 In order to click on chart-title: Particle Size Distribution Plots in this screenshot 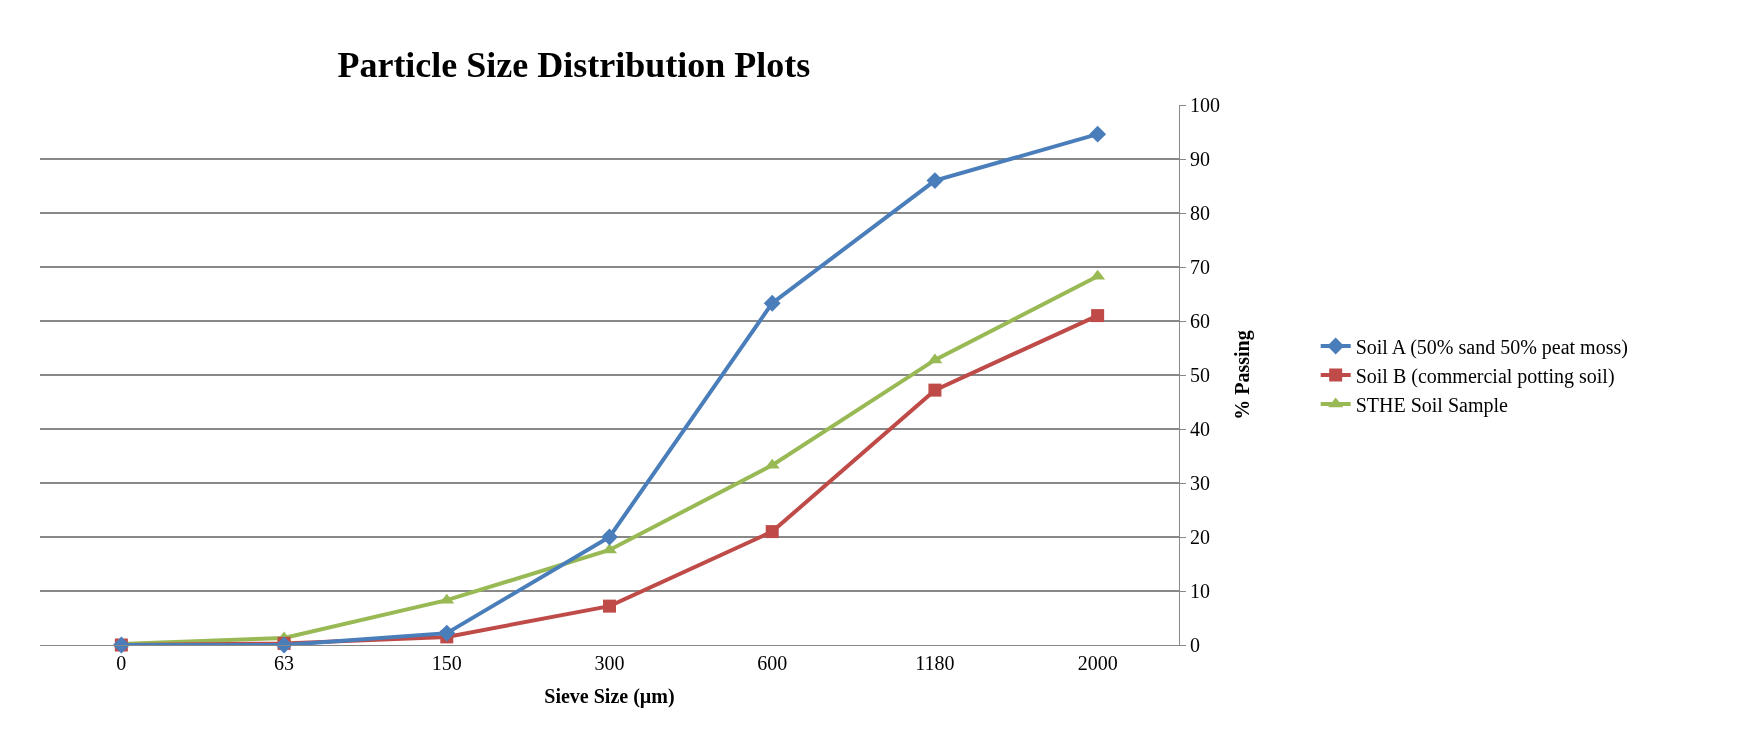, I will do `click(574, 64)`.